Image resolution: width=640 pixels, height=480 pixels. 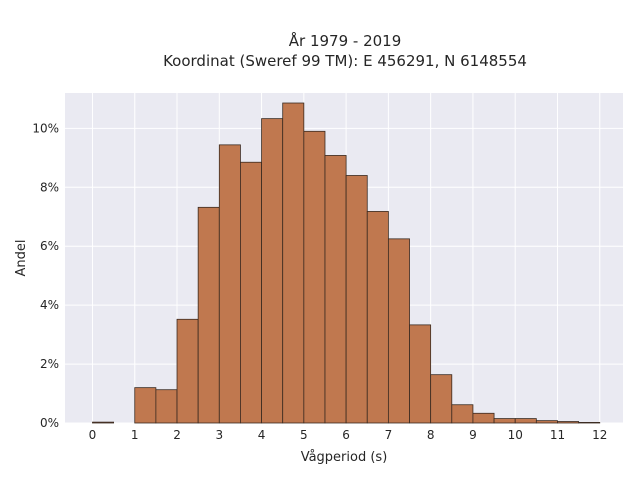 What do you see at coordinates (21, 258) in the screenshot?
I see `y-axis-label: Andel` at bounding box center [21, 258].